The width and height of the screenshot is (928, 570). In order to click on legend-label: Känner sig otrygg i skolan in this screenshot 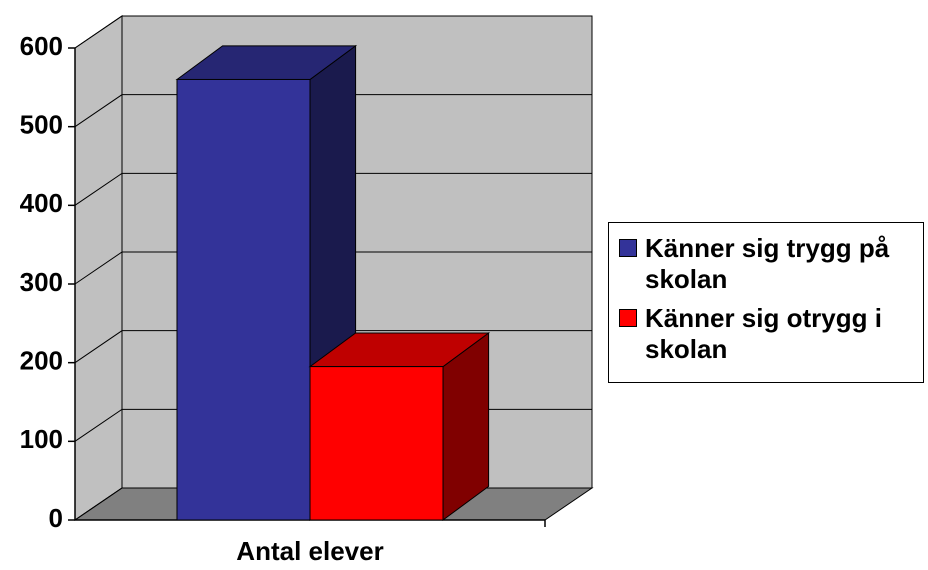, I will do `click(763, 333)`.